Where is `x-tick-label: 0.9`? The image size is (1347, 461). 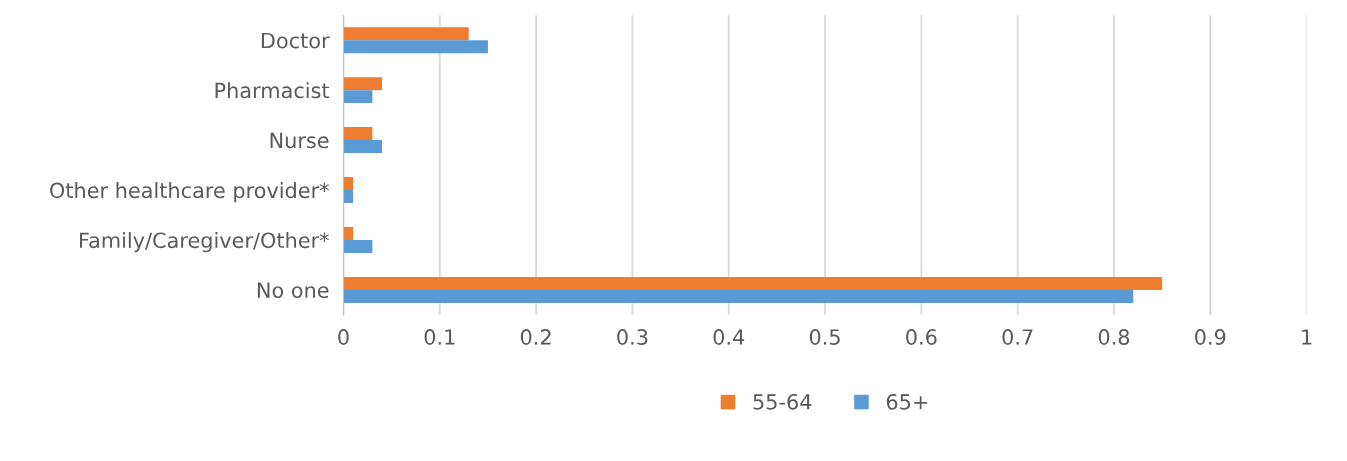
x-tick-label: 0.9 is located at coordinates (1210, 337).